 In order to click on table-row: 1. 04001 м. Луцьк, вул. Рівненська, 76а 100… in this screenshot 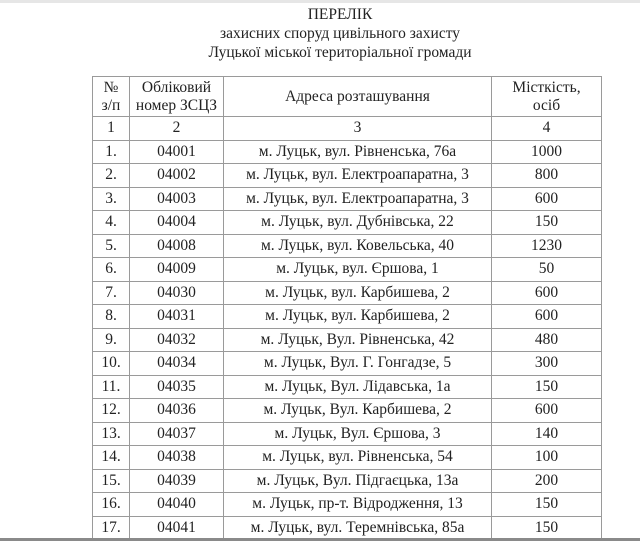, I will do `click(347, 151)`.